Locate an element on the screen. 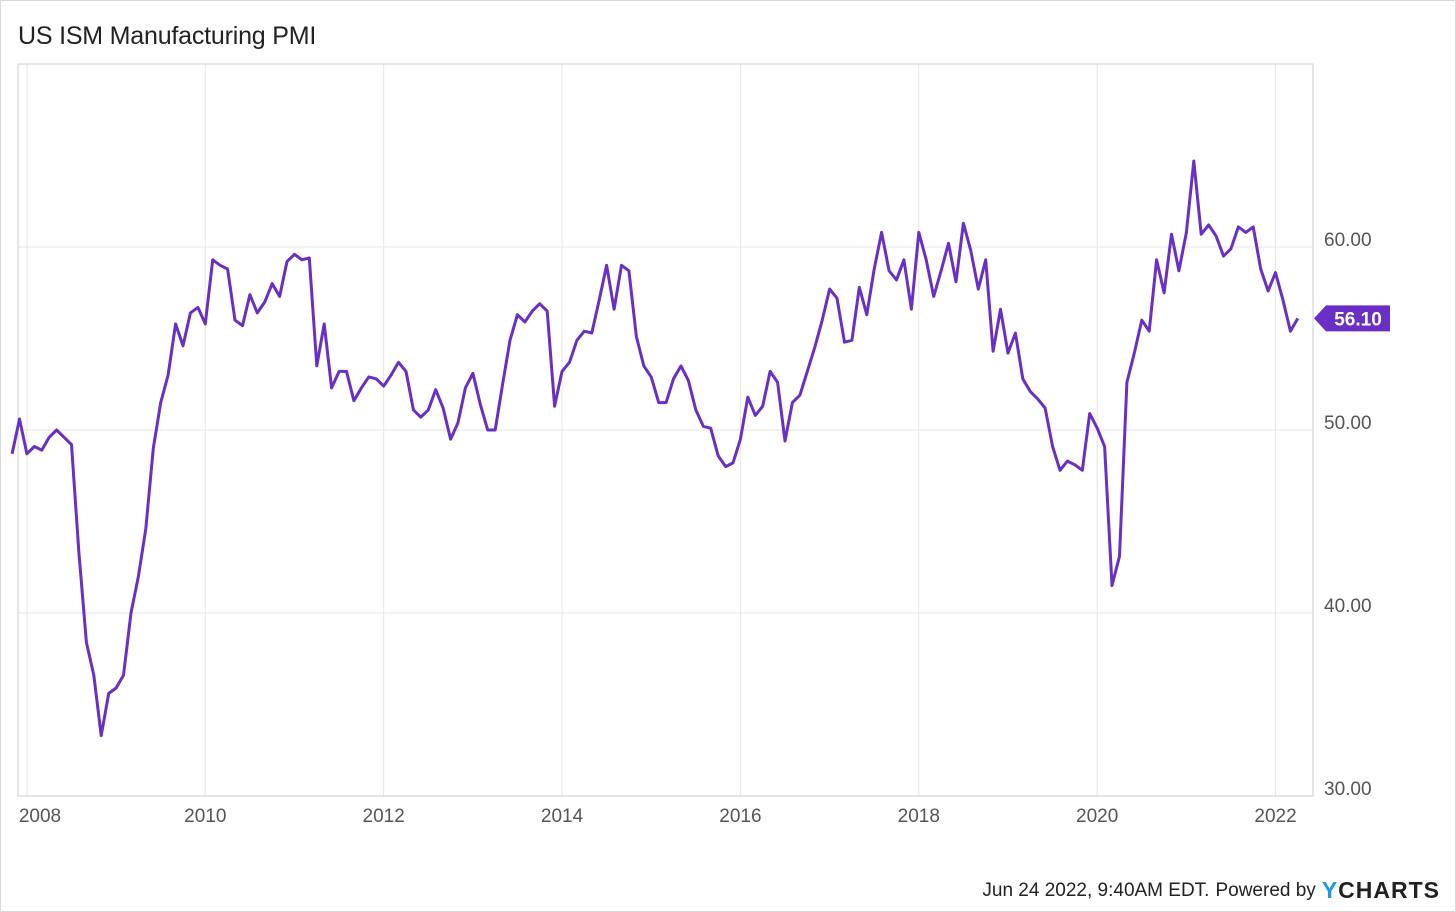 The width and height of the screenshot is (1456, 912). last-value-badge is located at coordinates (1352, 318).